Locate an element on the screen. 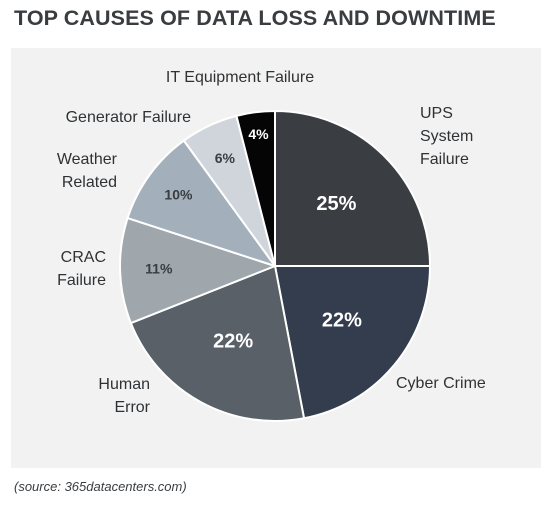 The width and height of the screenshot is (553, 508). category-label: Weather Related is located at coordinates (87, 171).